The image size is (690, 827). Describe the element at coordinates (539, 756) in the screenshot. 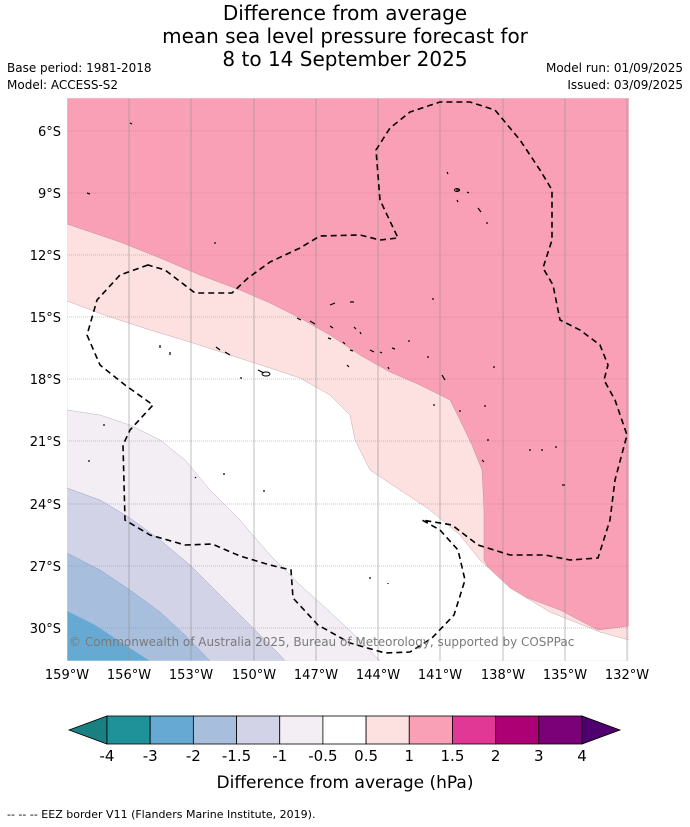

I see `colorbar-tick-label: 3` at that location.